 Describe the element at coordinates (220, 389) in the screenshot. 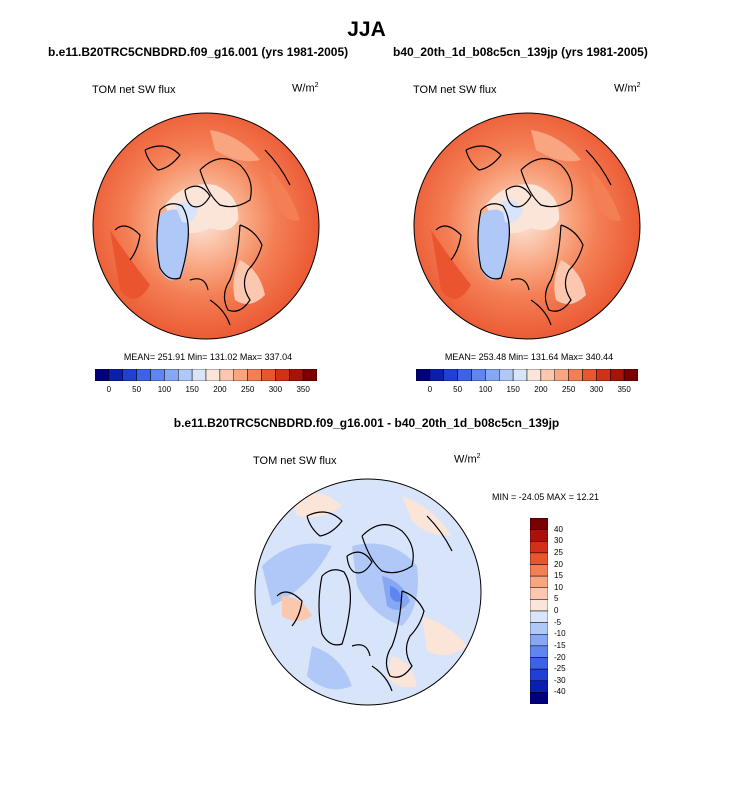

I see `colorbar-1-tick-label: 200` at that location.